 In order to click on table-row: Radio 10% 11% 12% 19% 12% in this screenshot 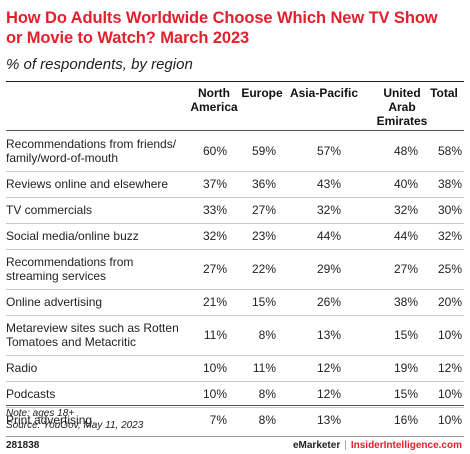, I will do `click(235, 368)`.